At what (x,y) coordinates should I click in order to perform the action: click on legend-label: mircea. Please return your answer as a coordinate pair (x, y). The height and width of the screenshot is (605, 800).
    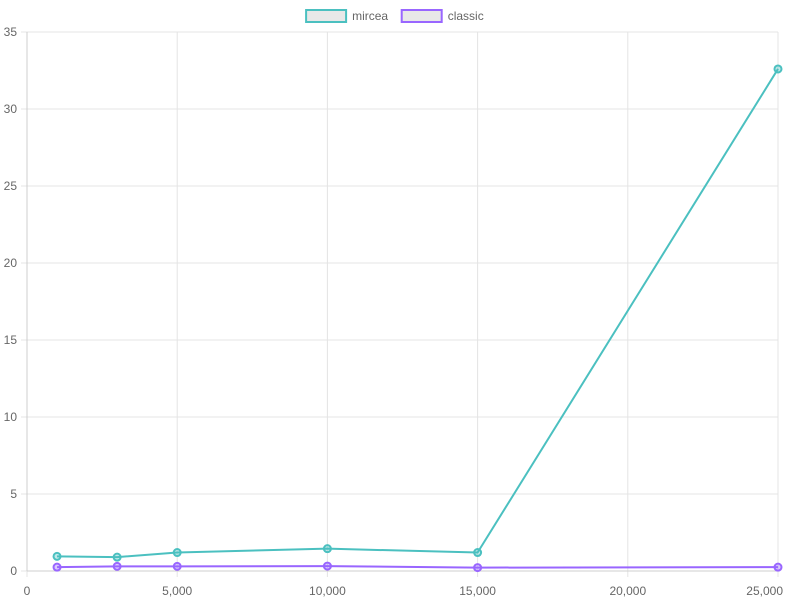
    Looking at the image, I should click on (370, 16).